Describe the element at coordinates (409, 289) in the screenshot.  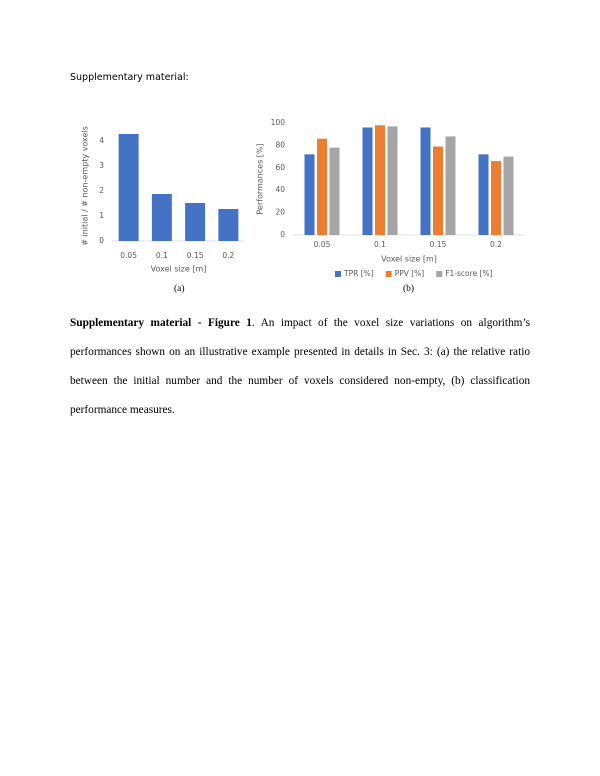
I see `subfigure-label: (b)` at that location.